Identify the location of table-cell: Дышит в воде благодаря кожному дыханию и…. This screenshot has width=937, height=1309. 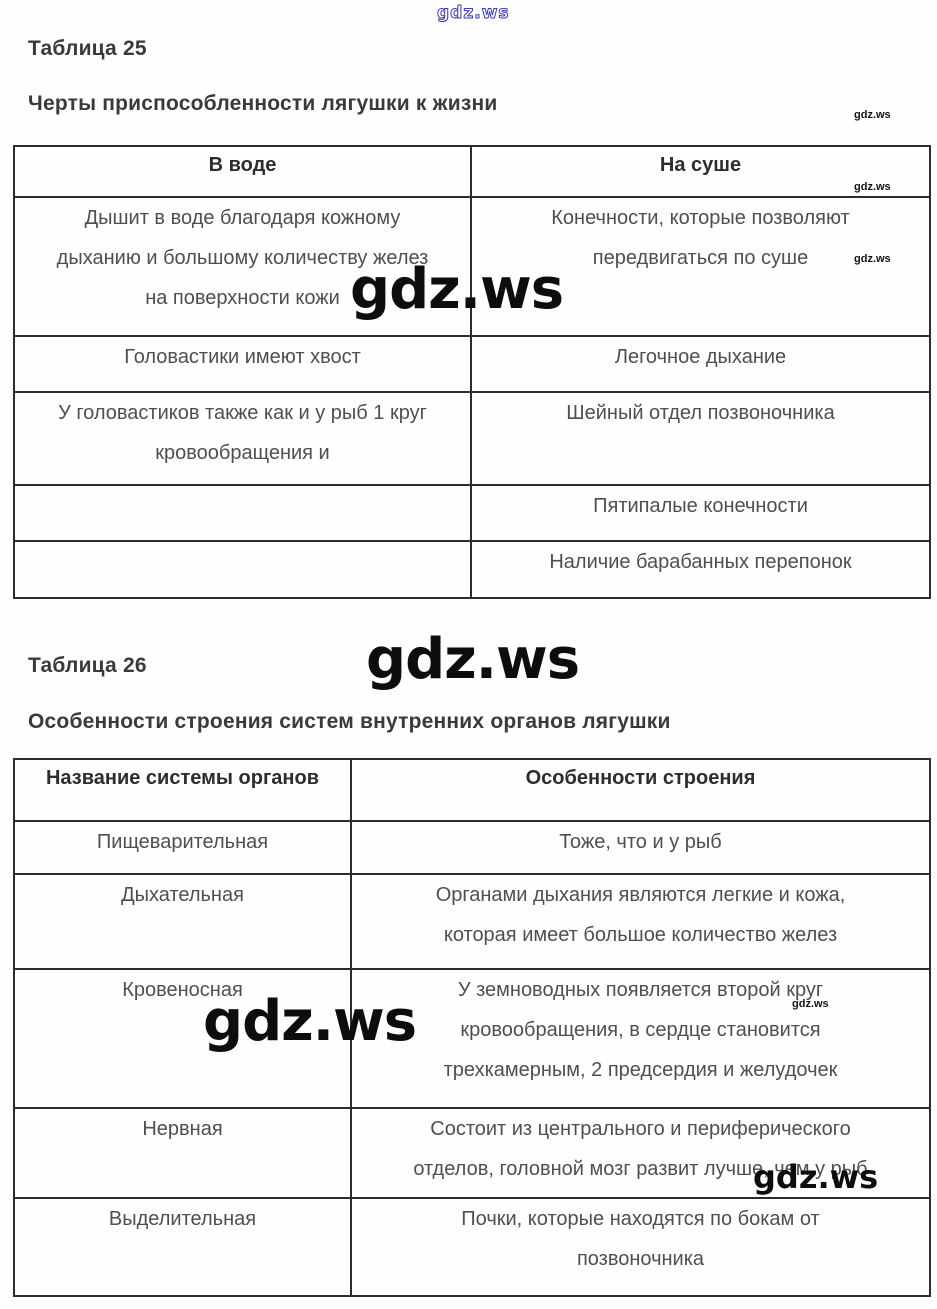
(242, 266).